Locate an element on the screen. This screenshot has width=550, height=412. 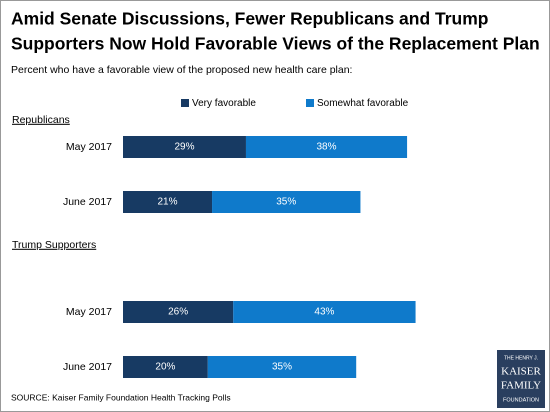
logo-text: KAISER is located at coordinates (521, 372).